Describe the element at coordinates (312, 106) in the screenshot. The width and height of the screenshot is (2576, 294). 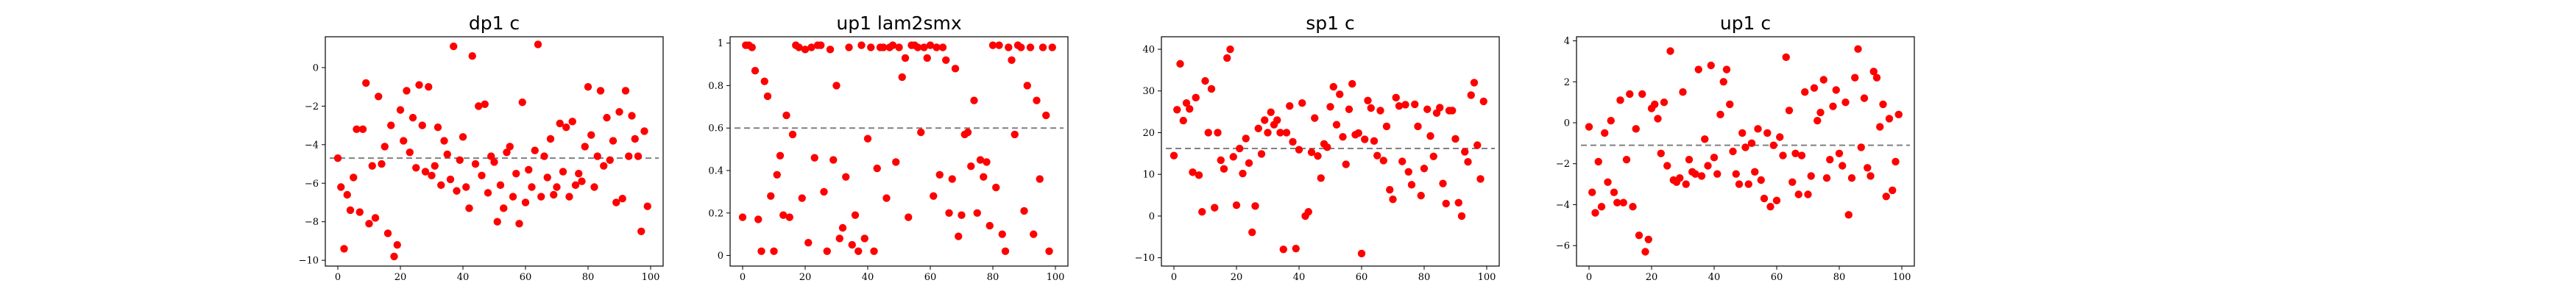
I see `y-tick-label: −2` at that location.